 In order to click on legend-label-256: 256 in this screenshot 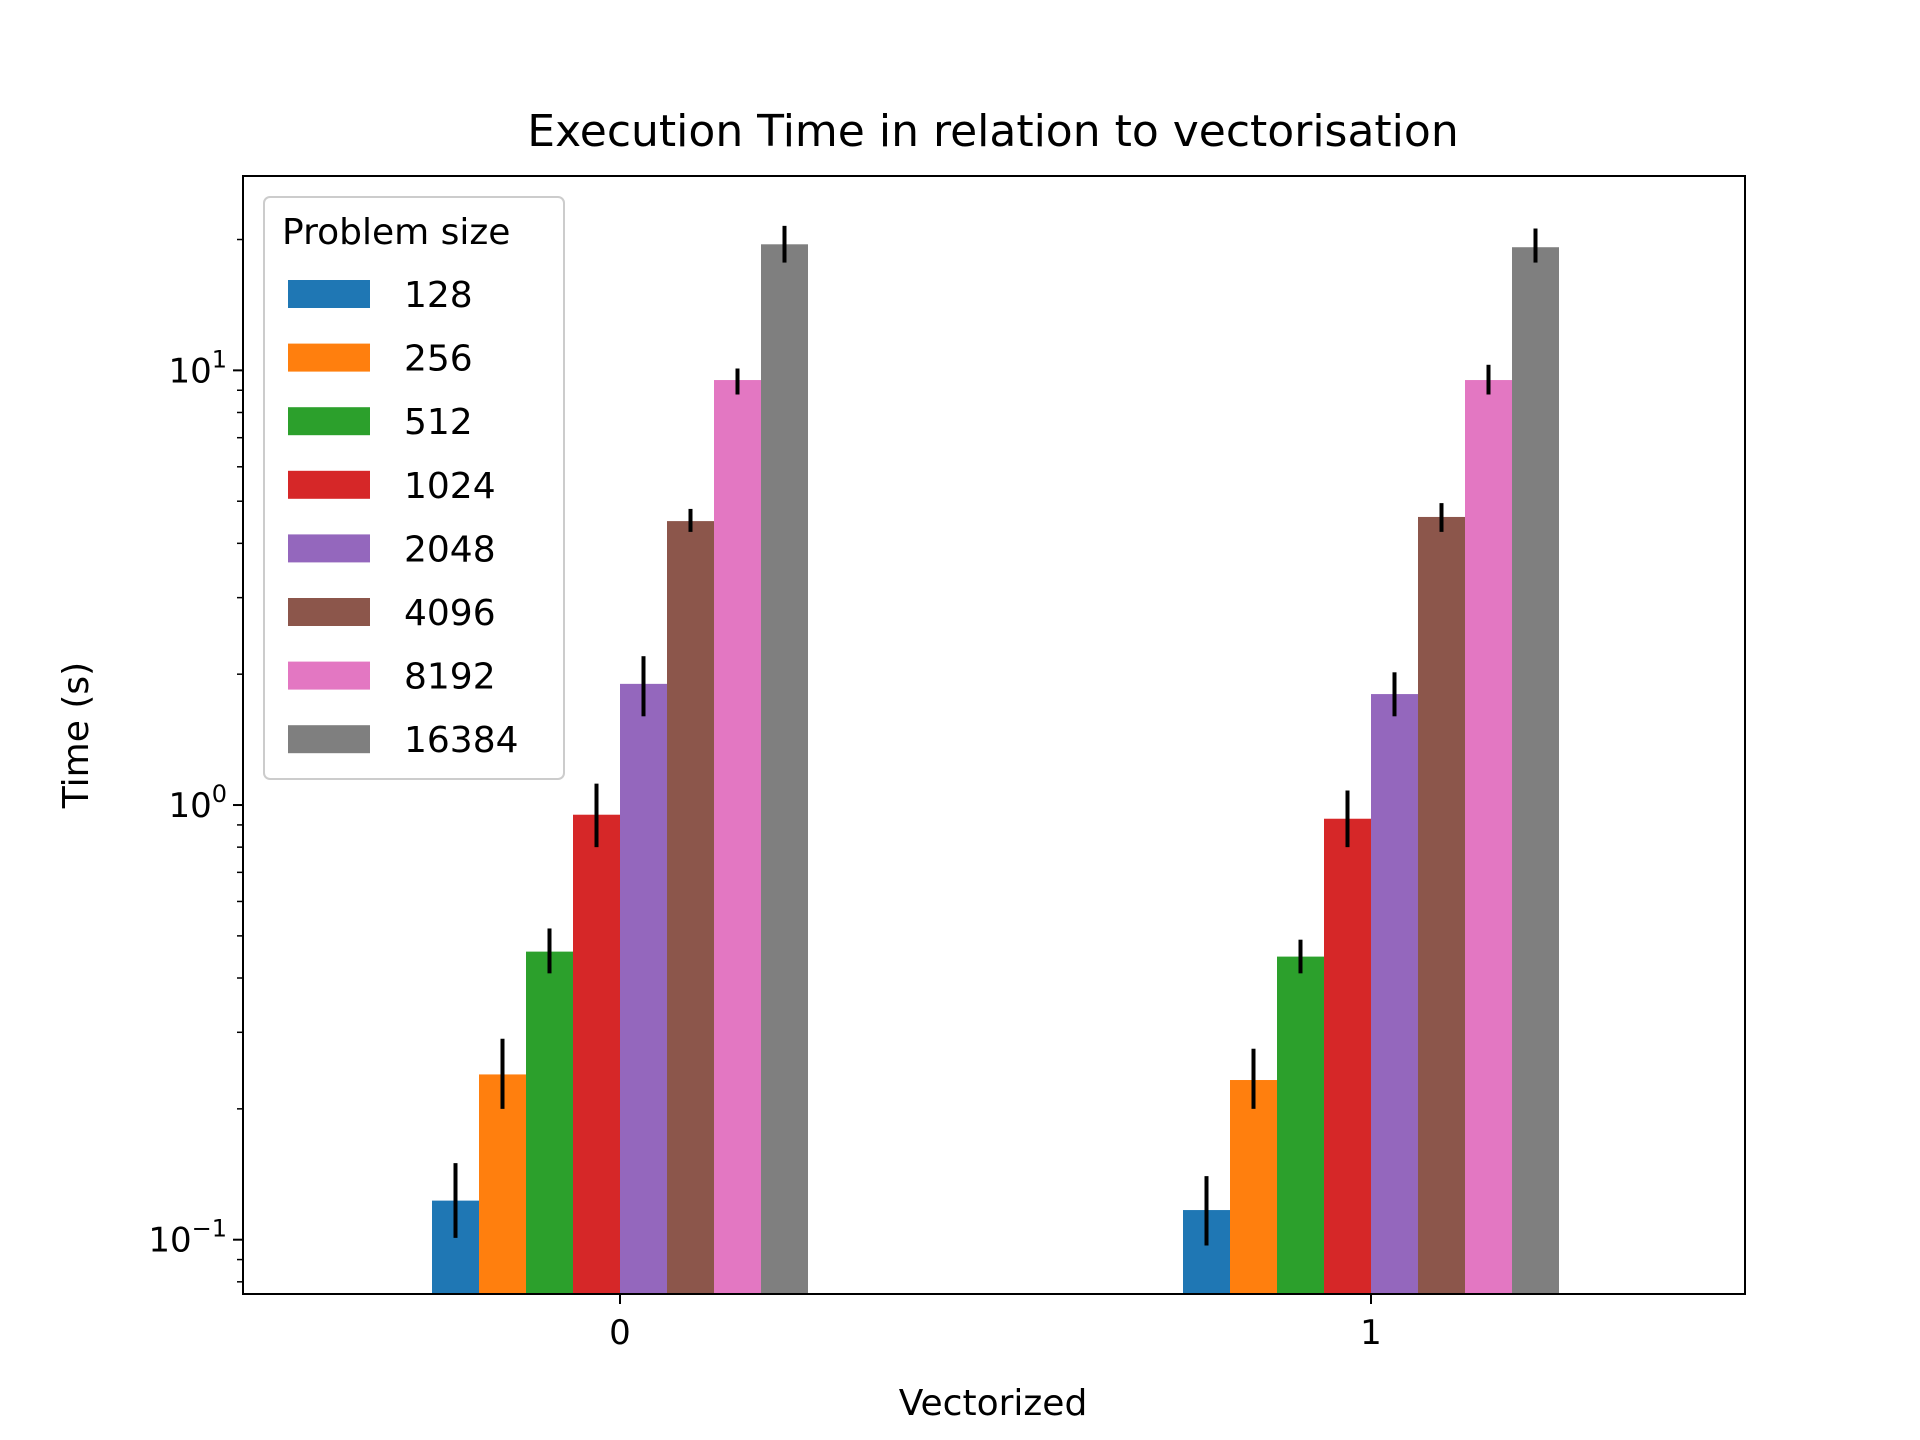, I will do `click(438, 359)`.